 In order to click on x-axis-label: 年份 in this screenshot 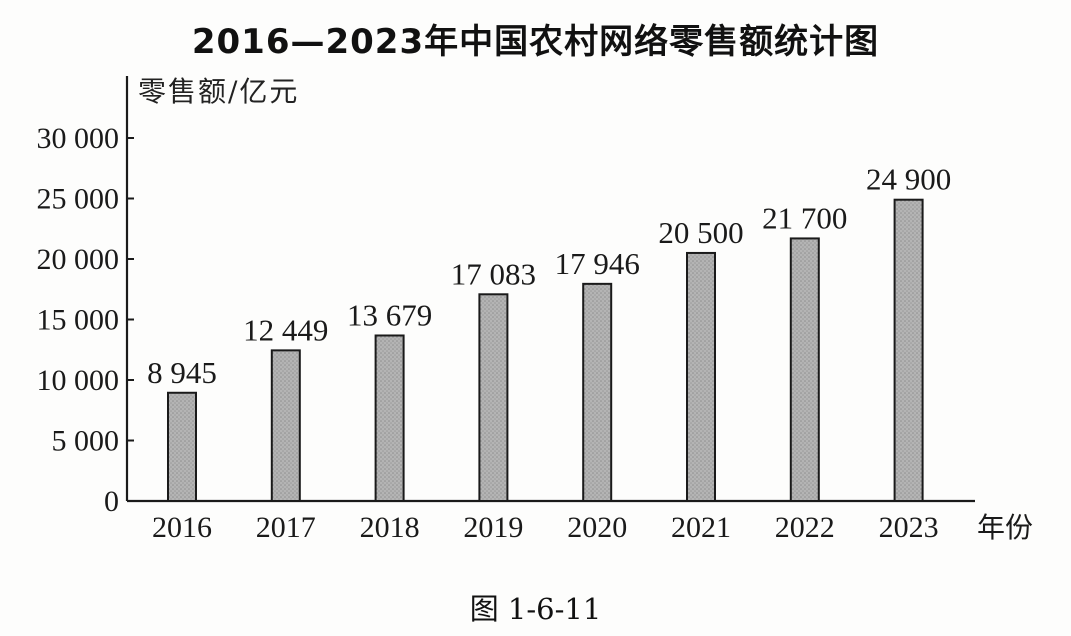, I will do `click(1005, 527)`.